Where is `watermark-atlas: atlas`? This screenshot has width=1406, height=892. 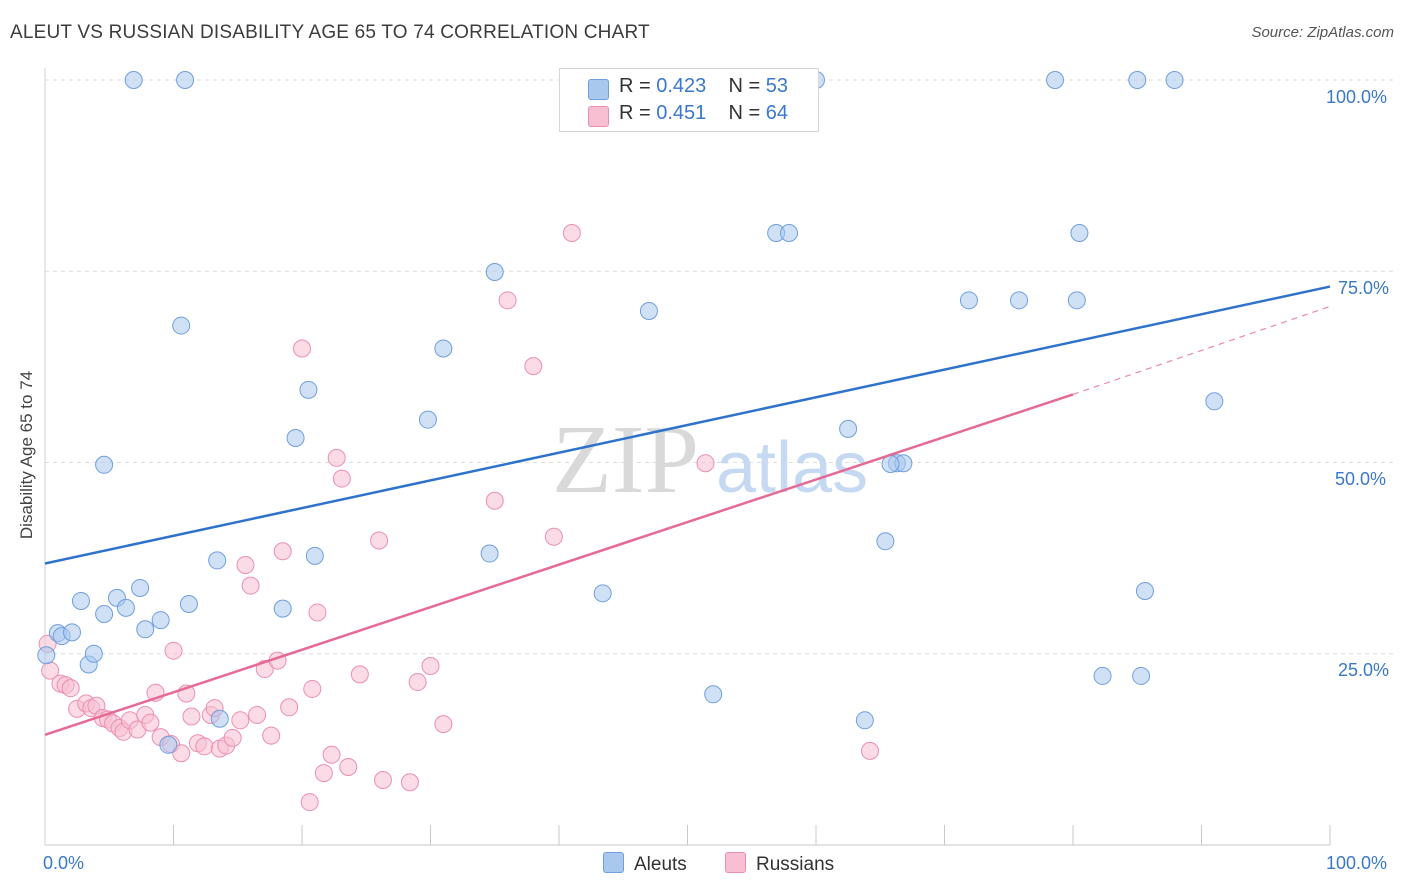 watermark-atlas: atlas is located at coordinates (792, 468).